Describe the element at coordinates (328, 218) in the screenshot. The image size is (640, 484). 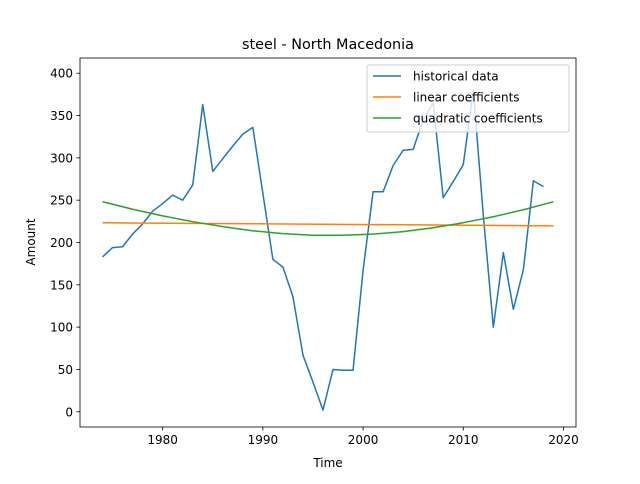
I see `series-line-quadratic-coefficients` at that location.